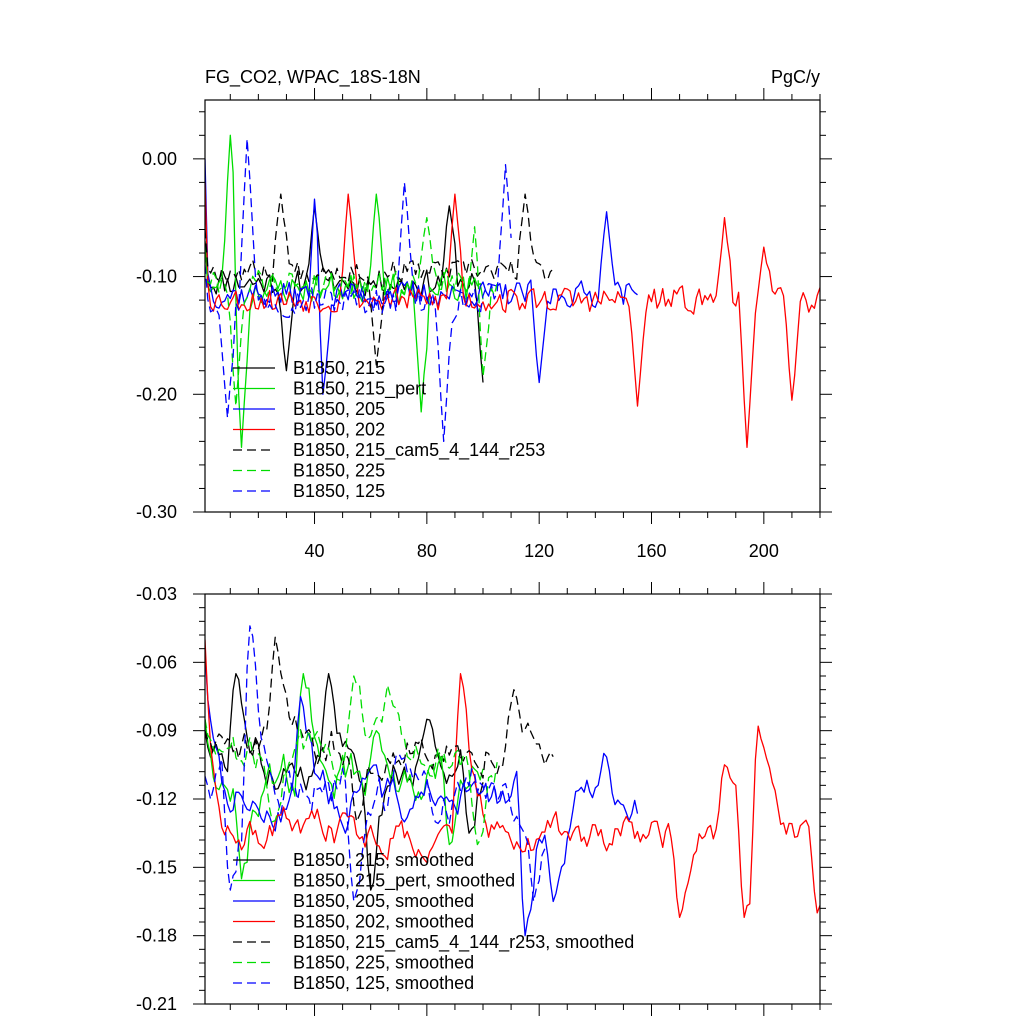 The height and width of the screenshot is (1029, 1024). Describe the element at coordinates (539, 551) in the screenshot. I see `x-tick-label: 120` at that location.